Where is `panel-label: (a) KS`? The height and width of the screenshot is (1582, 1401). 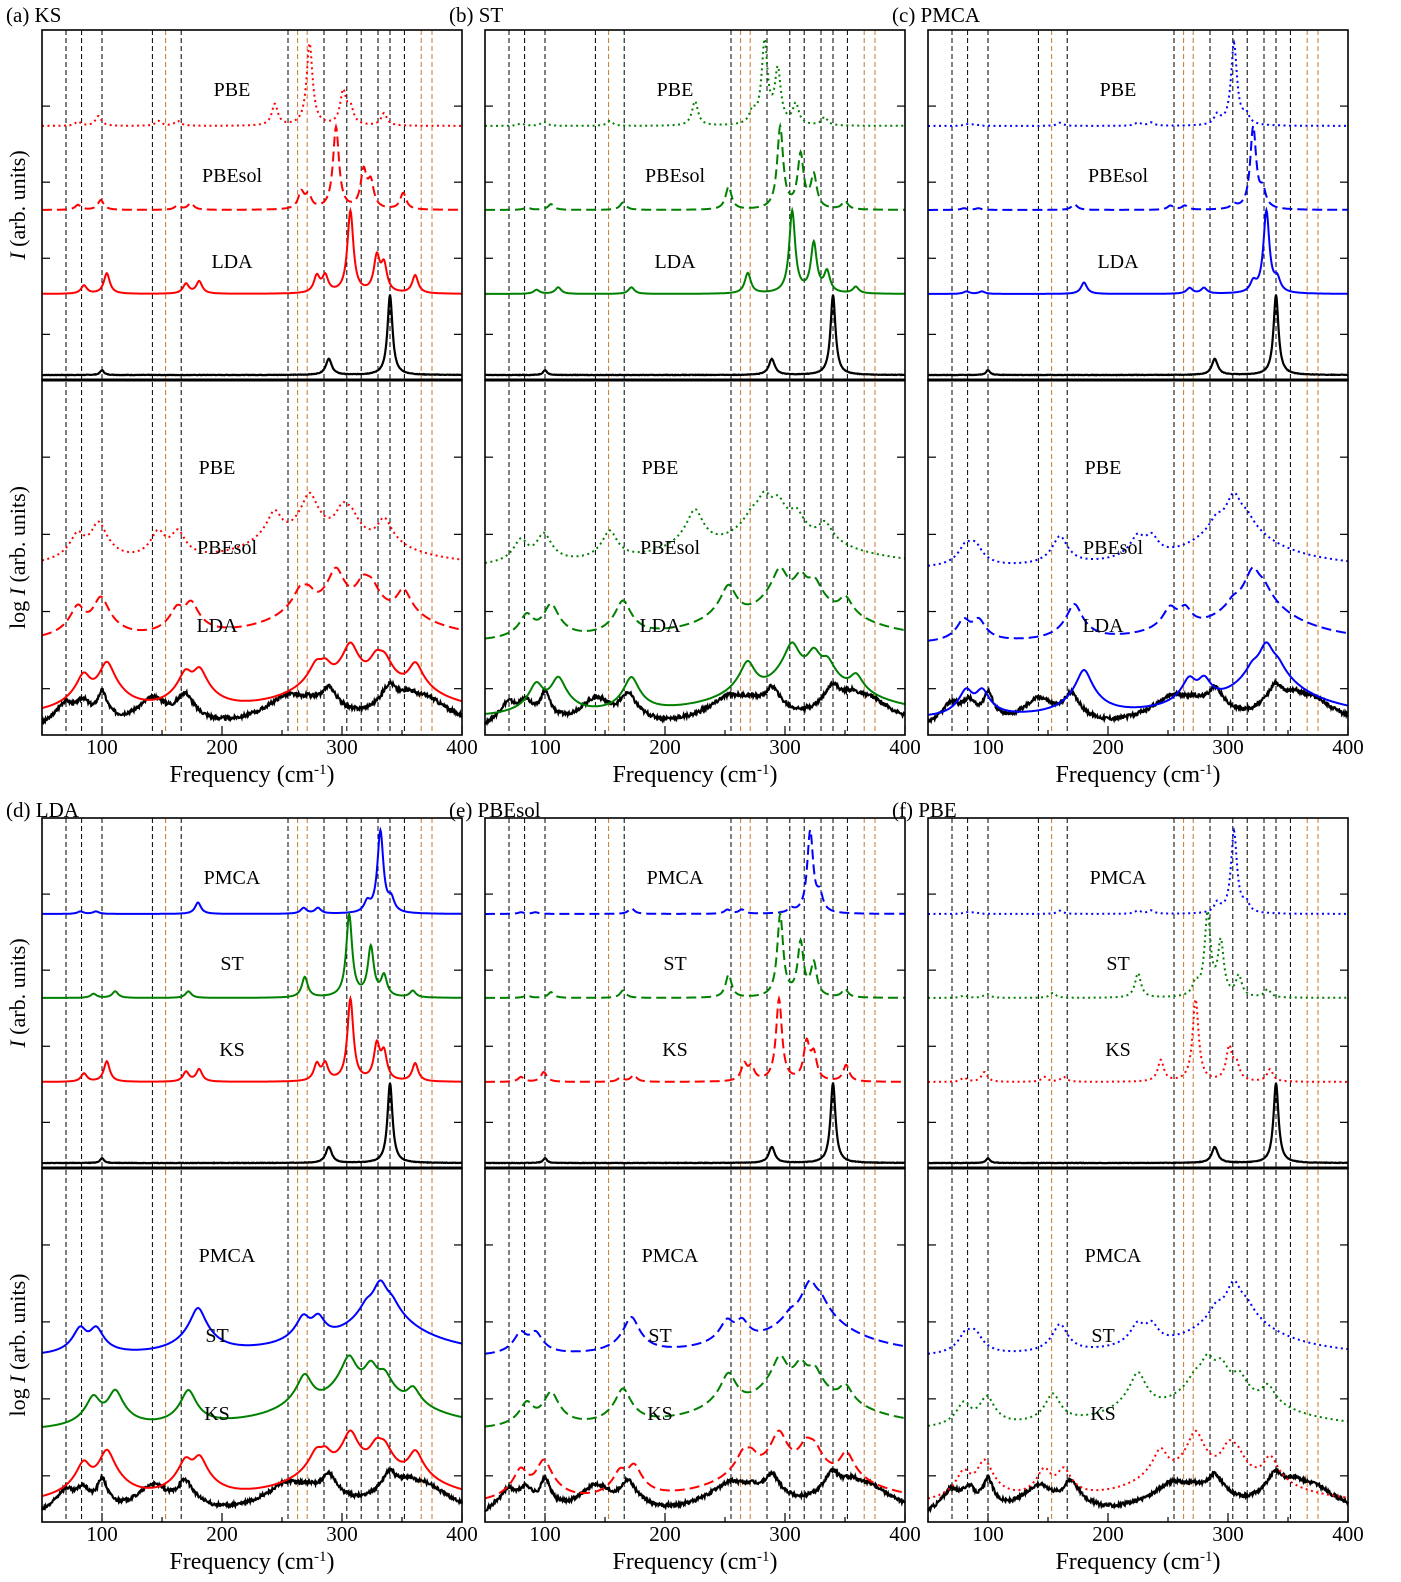
panel-label: (a) KS is located at coordinates (33, 15).